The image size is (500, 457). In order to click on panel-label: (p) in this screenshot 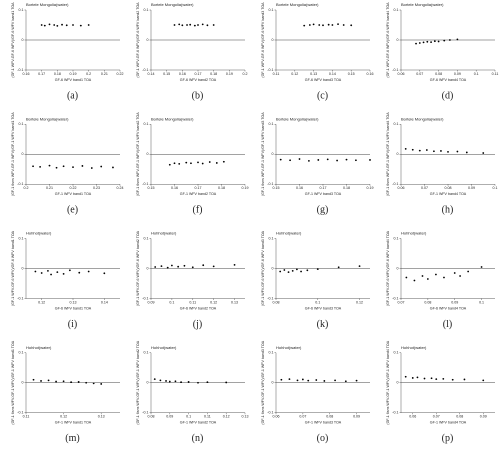, I will do `click(448, 438)`.